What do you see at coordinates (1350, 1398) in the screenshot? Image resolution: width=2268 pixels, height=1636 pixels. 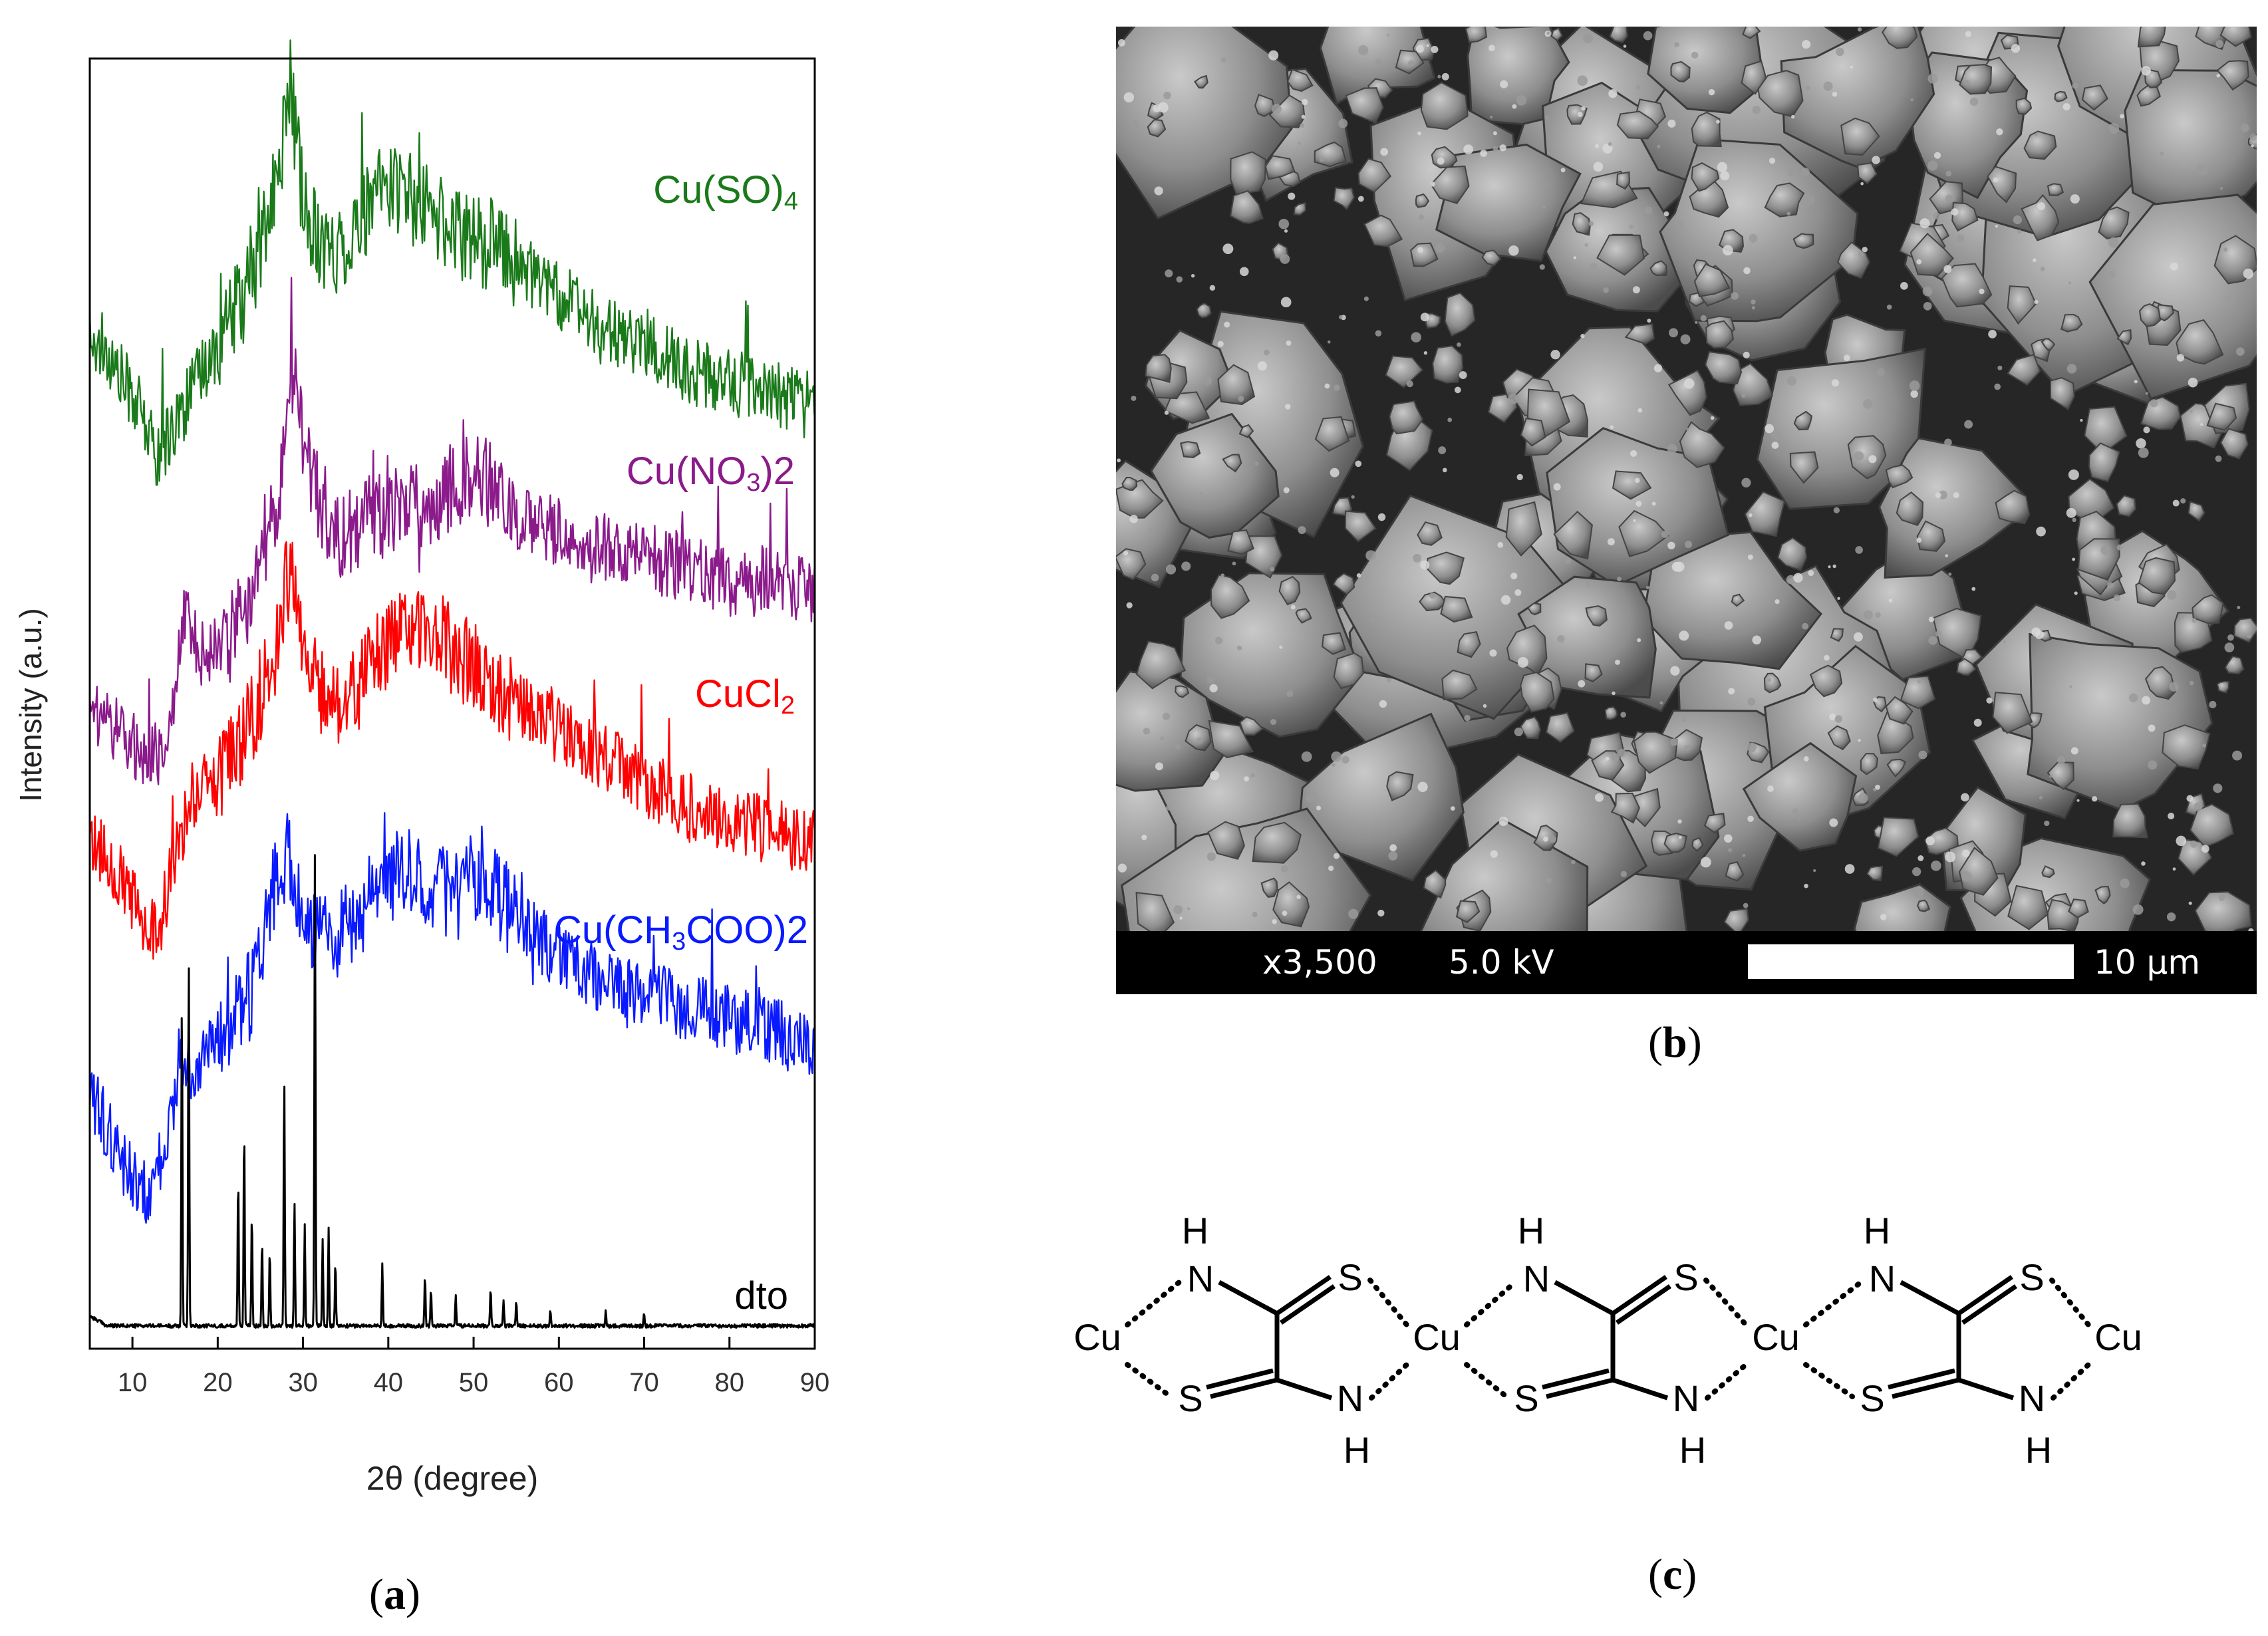 I see `atom-8: N` at bounding box center [1350, 1398].